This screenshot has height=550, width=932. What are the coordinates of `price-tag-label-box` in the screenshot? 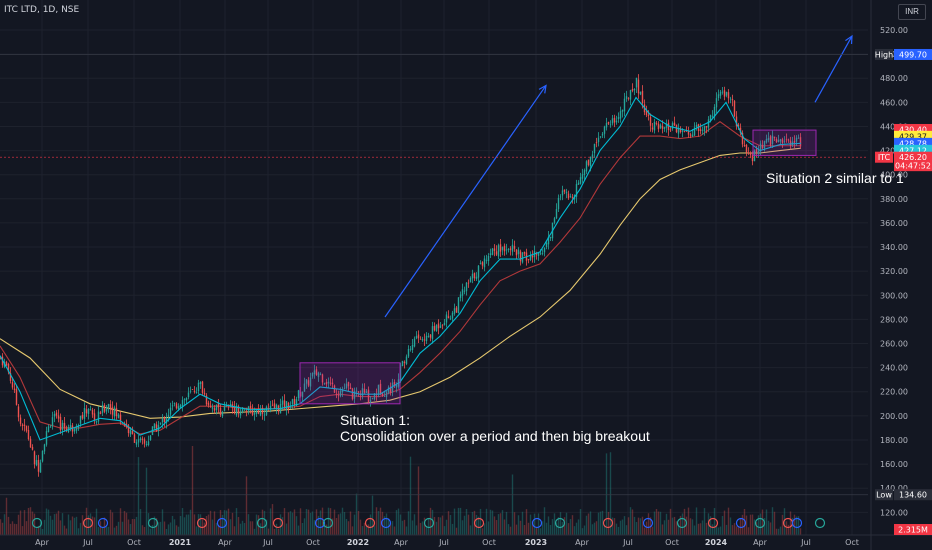 It's located at (884, 54).